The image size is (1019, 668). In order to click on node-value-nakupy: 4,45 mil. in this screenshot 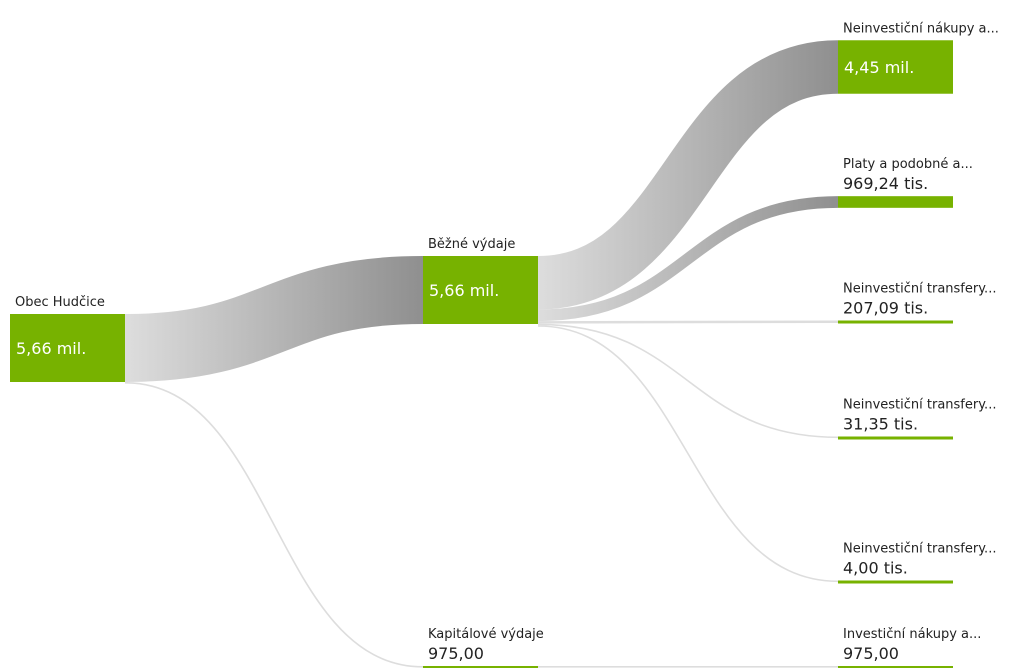, I will do `click(879, 67)`.